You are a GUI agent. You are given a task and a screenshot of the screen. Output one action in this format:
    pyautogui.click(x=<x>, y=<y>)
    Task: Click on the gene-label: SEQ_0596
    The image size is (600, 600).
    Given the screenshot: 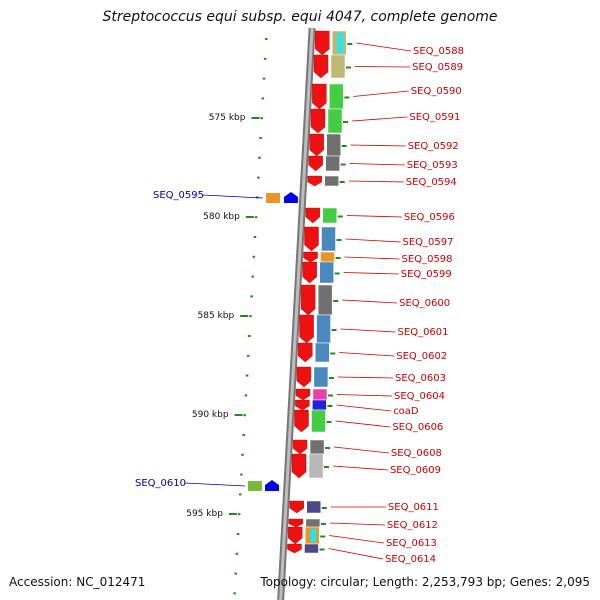 What is the action you would take?
    pyautogui.click(x=429, y=217)
    